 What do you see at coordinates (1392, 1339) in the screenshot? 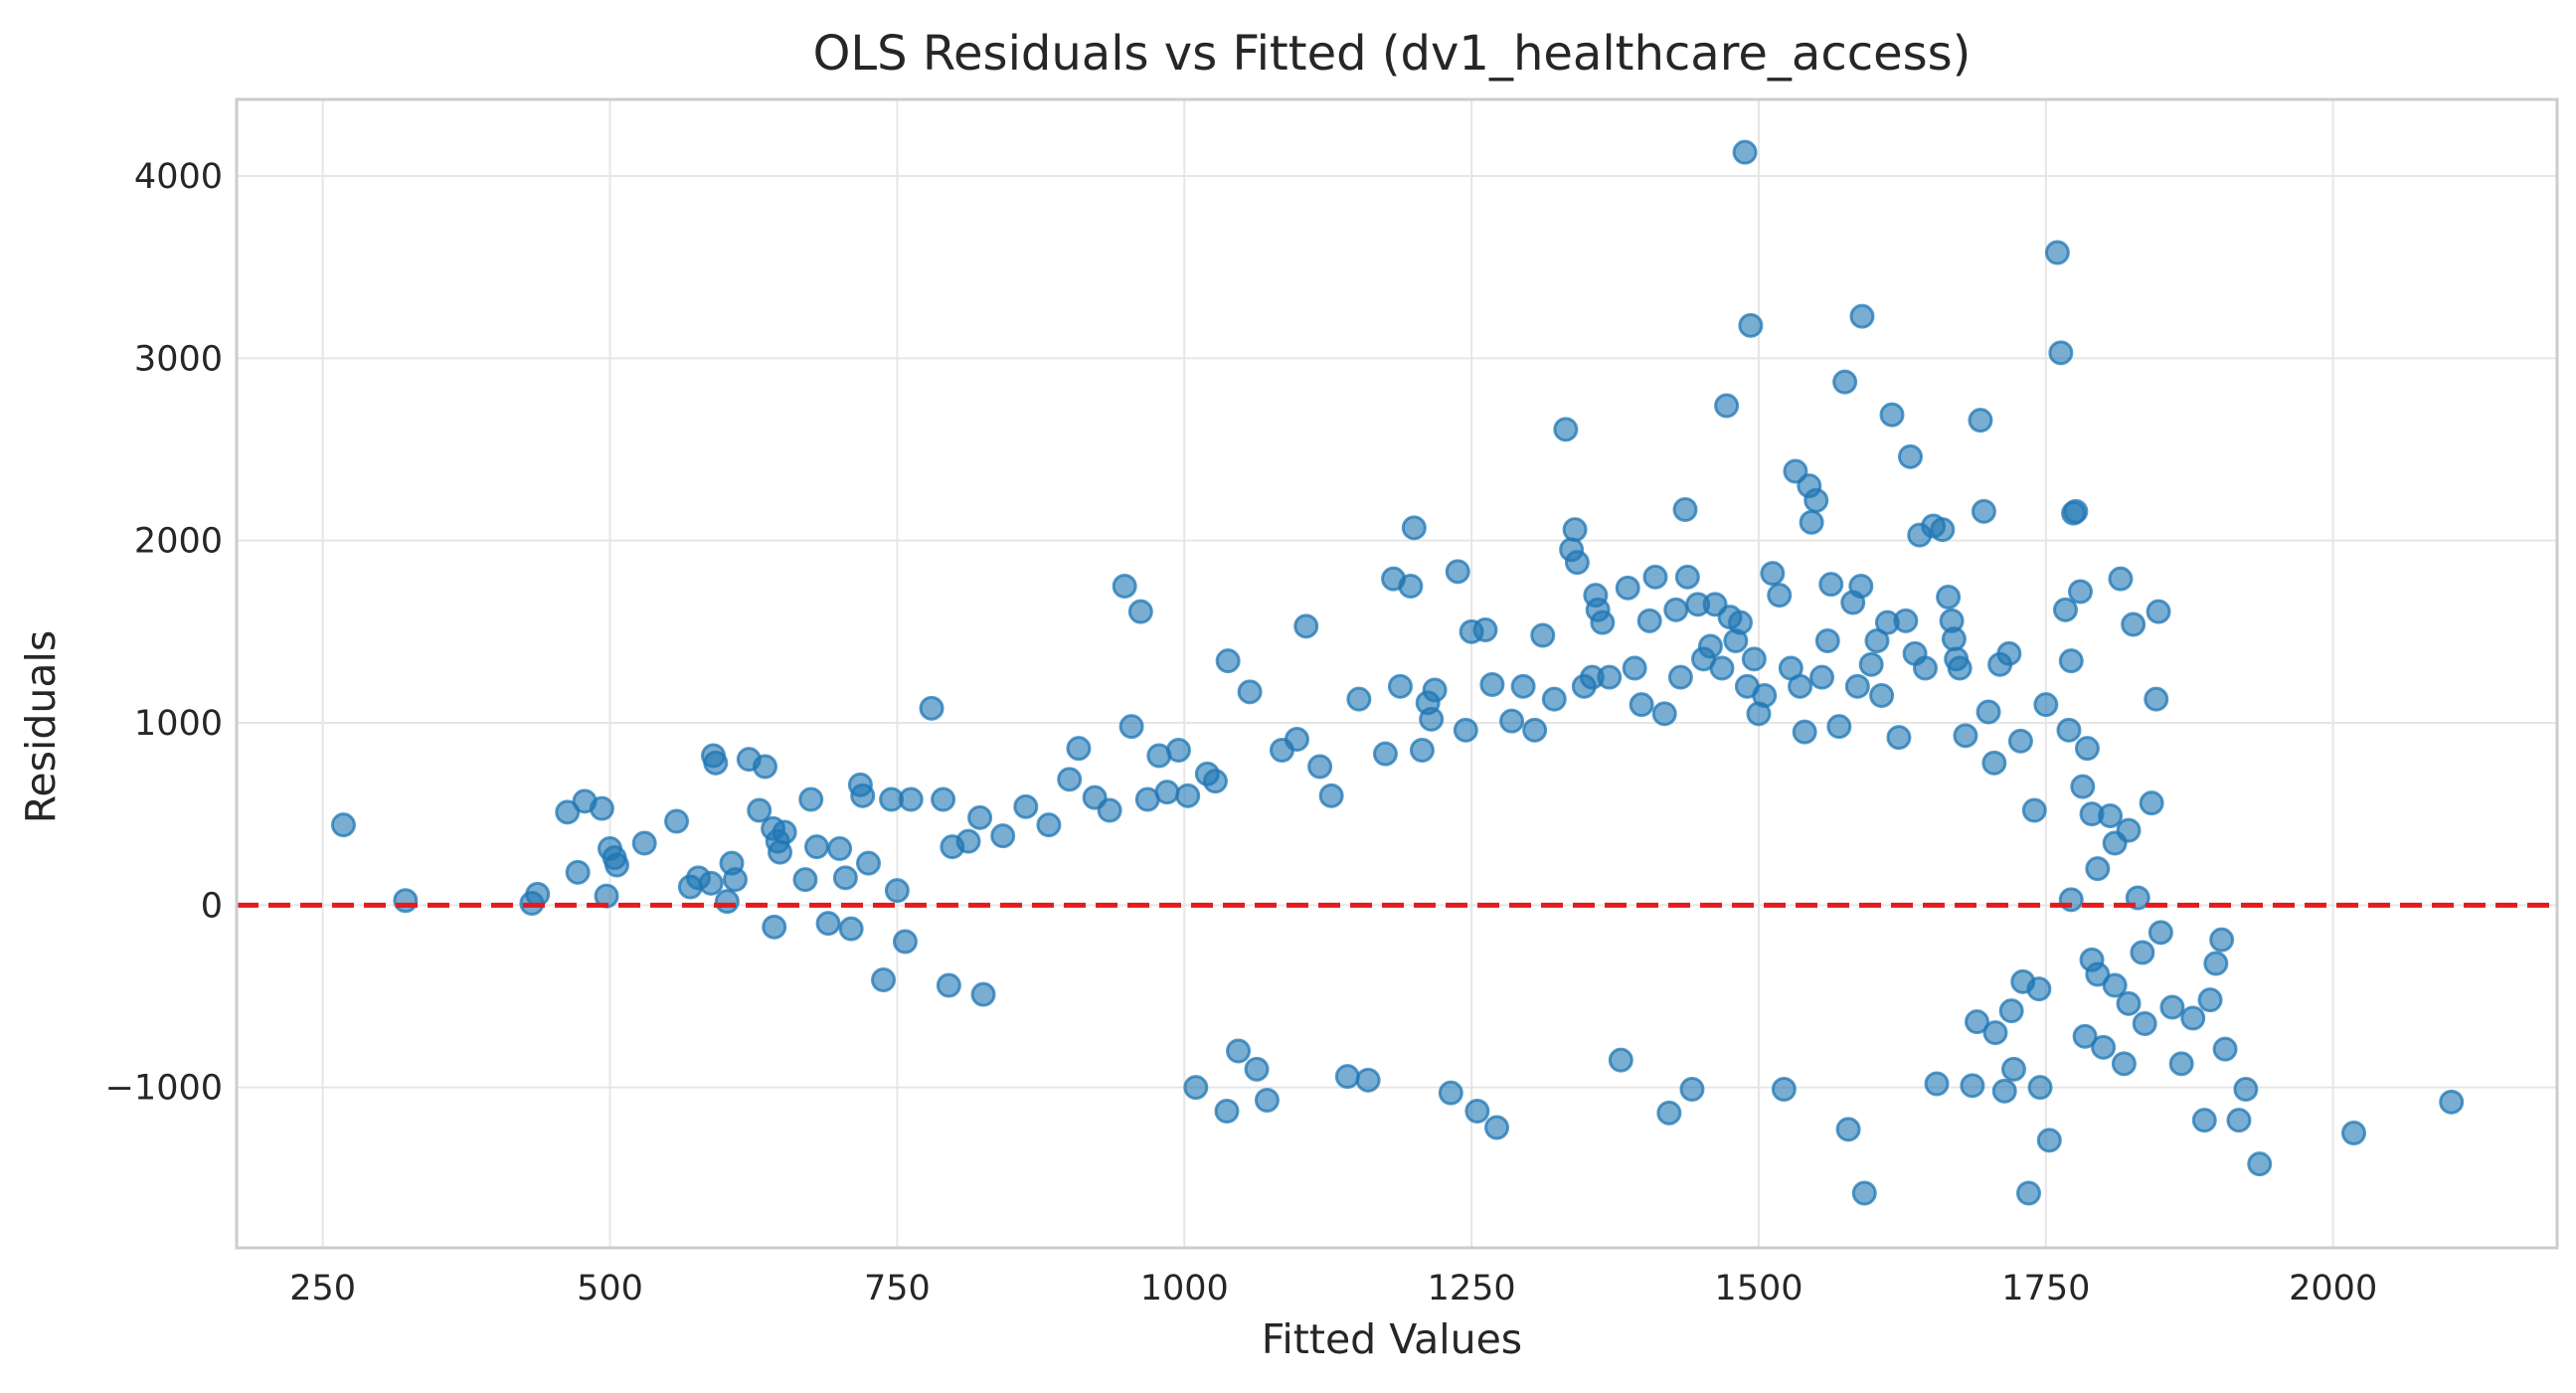
I see `x-axis-label: Fitted Values` at bounding box center [1392, 1339].